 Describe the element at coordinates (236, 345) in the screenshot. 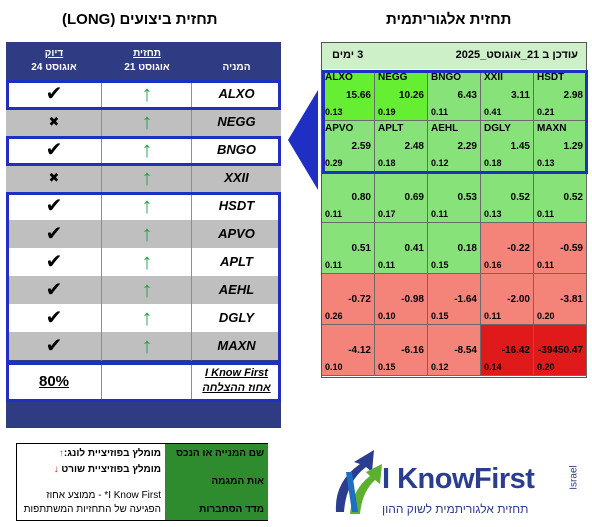

I see `perf-ticker: MAXN` at that location.